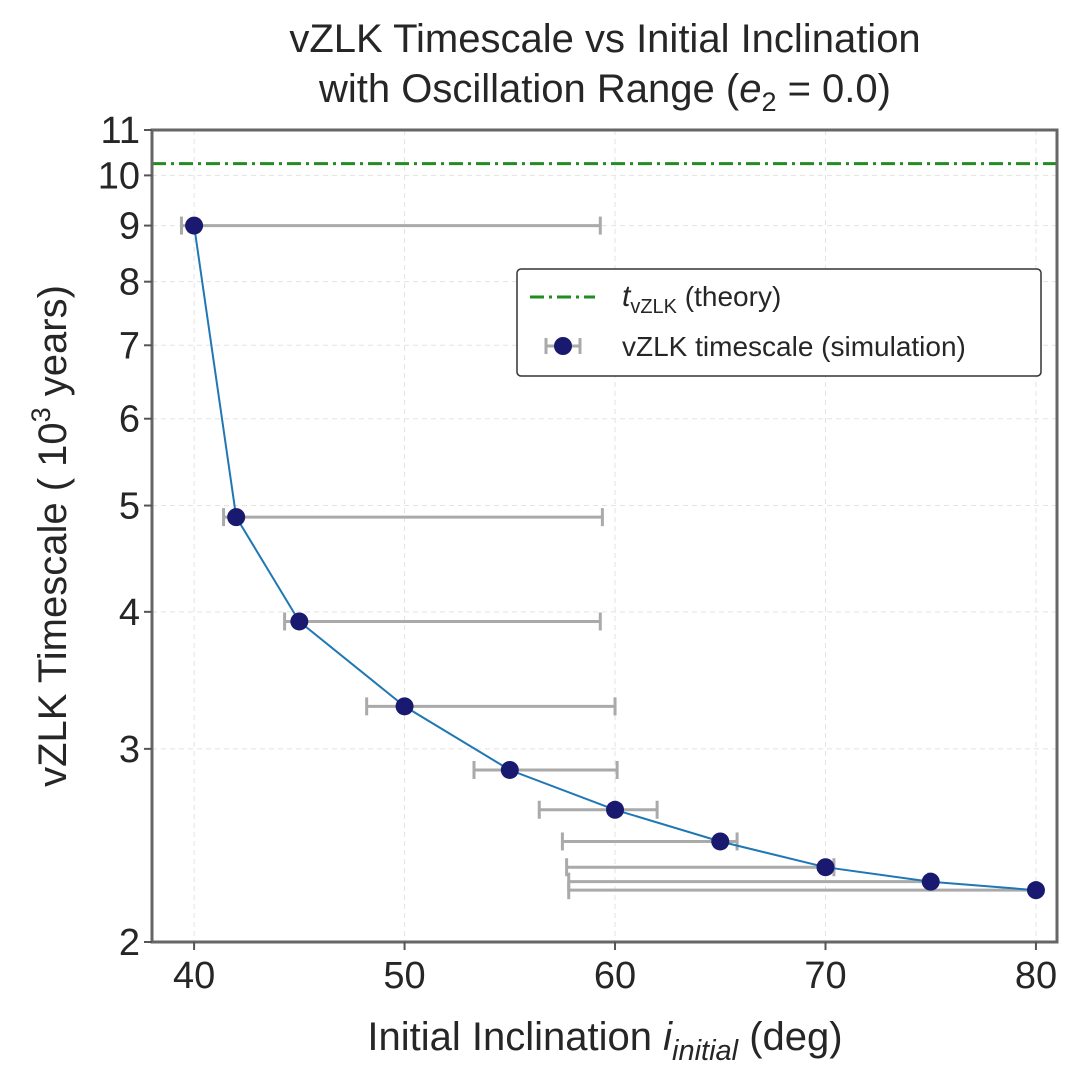 This screenshot has width=1080, height=1080. What do you see at coordinates (120, 131) in the screenshot?
I see `y-tick-label: 11` at bounding box center [120, 131].